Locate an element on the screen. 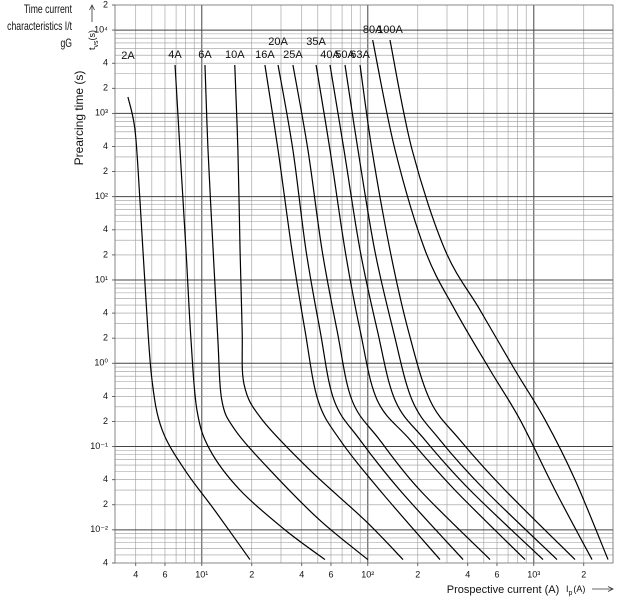 This screenshot has height=600, width=630. y-tick-label: 10³ is located at coordinates (101, 113).